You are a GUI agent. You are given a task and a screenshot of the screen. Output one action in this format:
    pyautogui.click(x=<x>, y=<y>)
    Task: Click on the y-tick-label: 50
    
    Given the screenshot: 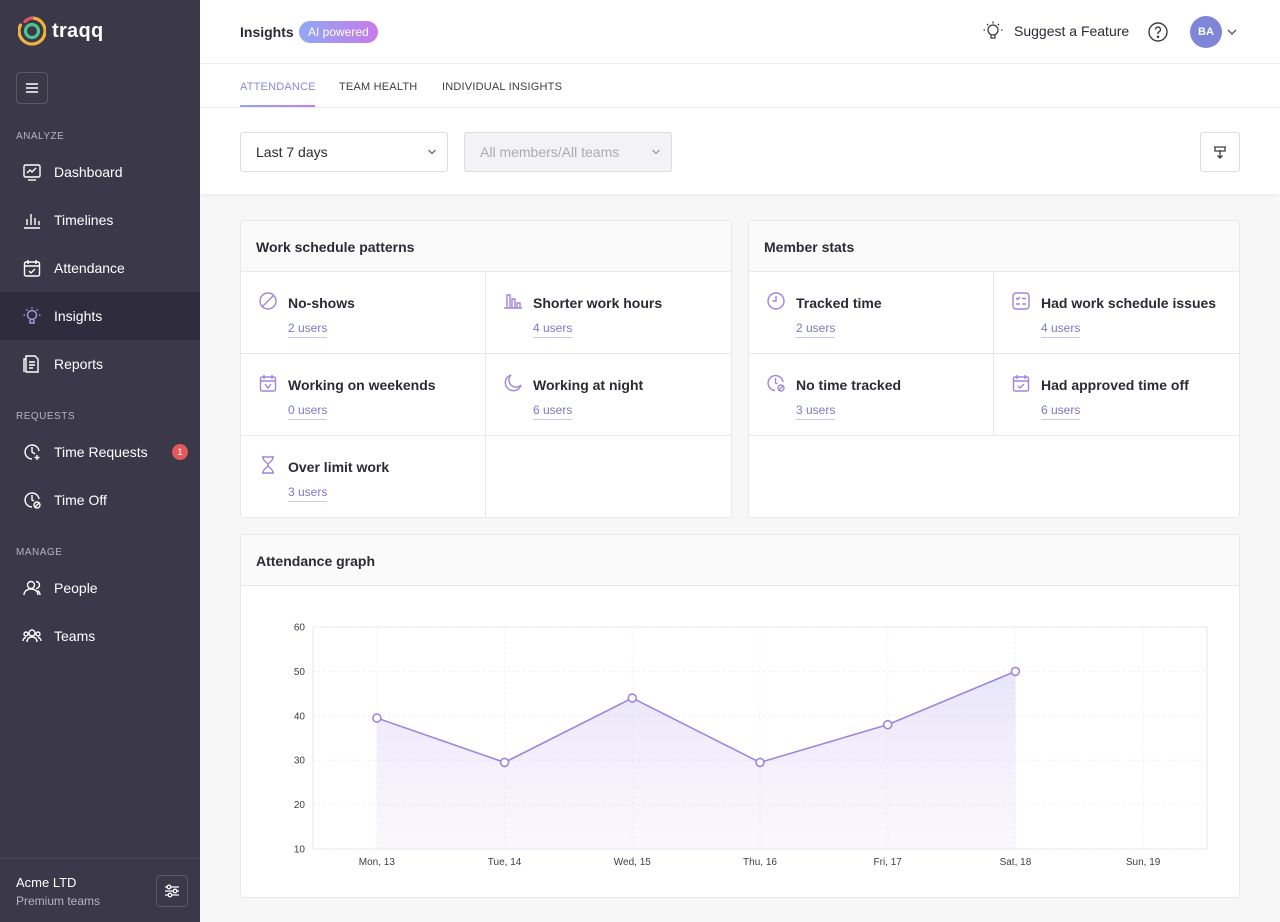 What is the action you would take?
    pyautogui.click(x=300, y=672)
    